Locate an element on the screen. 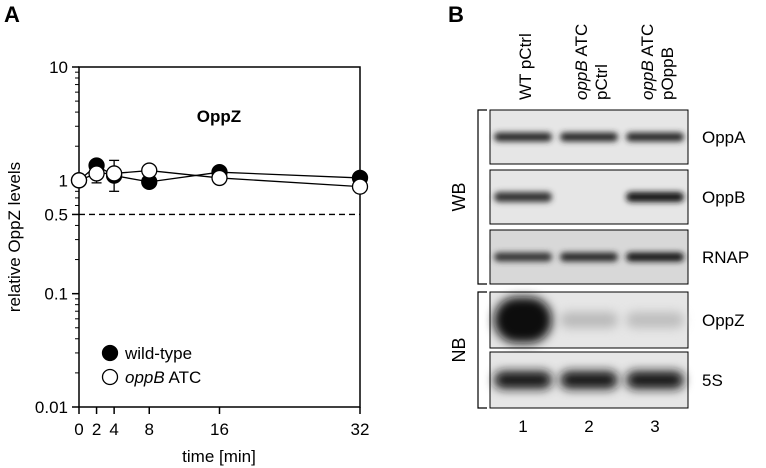 The image size is (766, 468). lane-label-line2: pOppB is located at coordinates (667, 73).